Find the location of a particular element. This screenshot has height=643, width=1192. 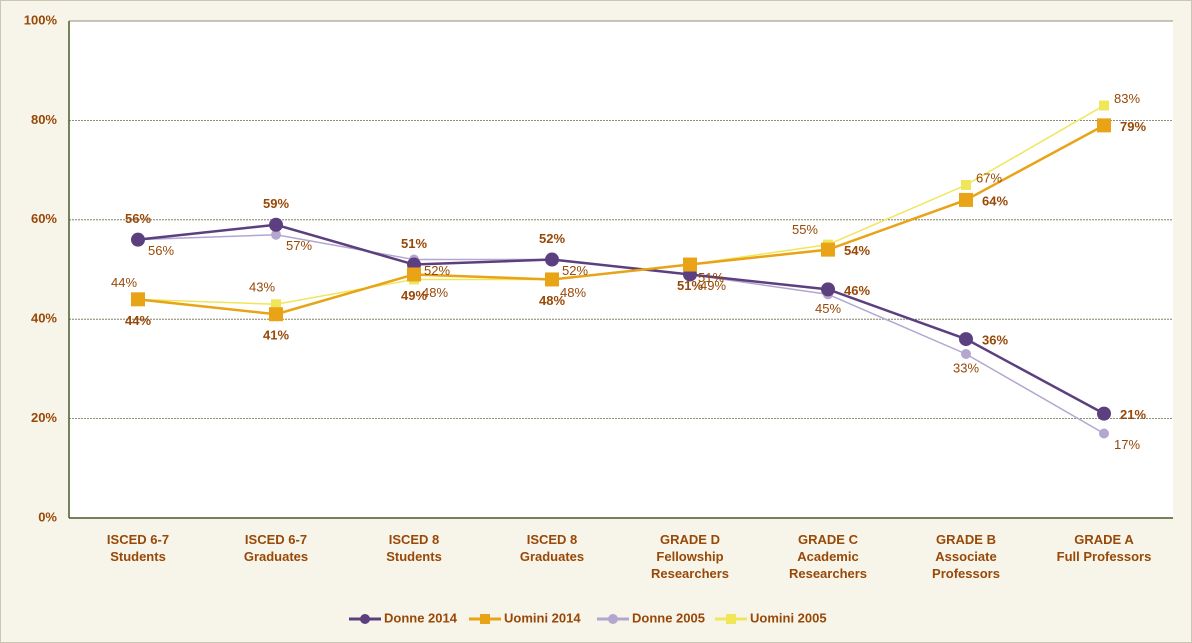

y-tick-label: 100% is located at coordinates (41, 19).